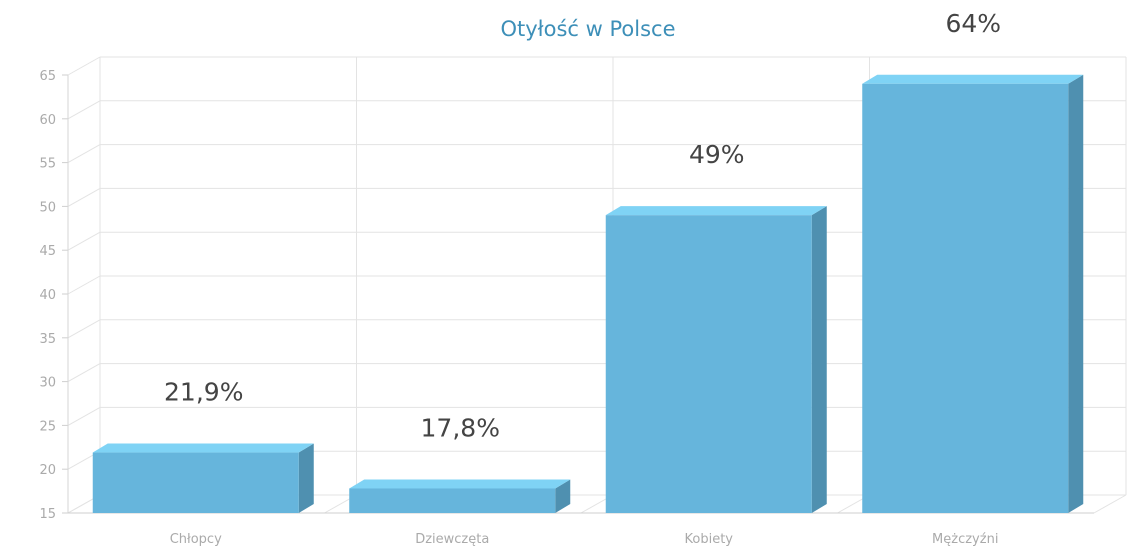  I want to click on data-label: 49%, so click(717, 154).